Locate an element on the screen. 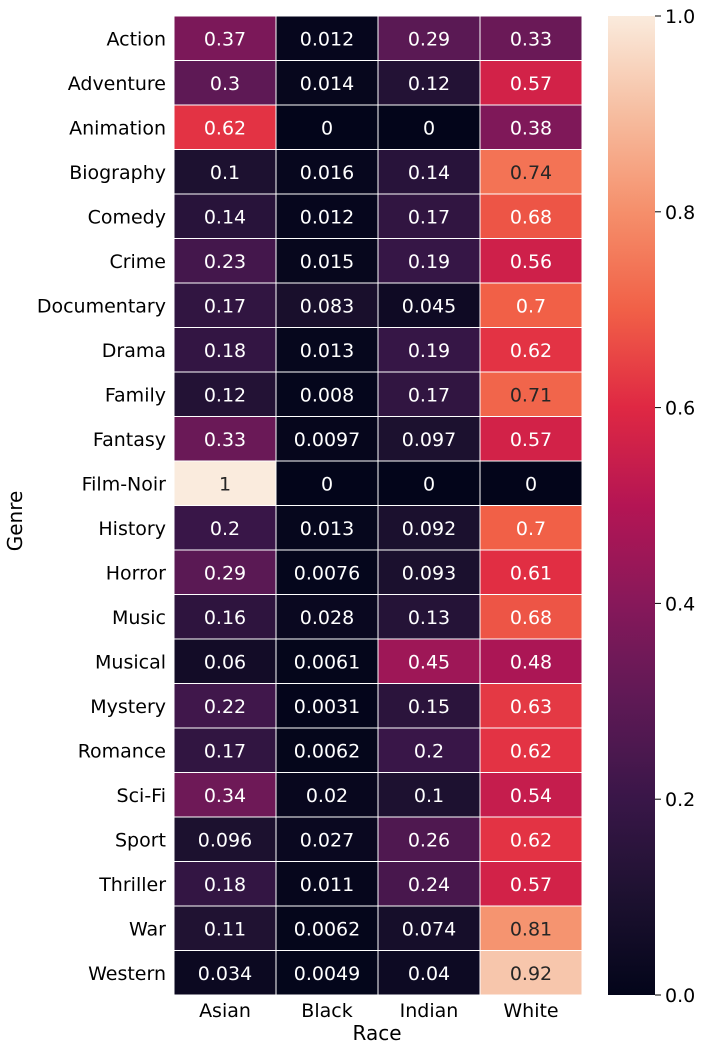 This screenshot has width=702, height=1051. cell-value-label: 0.096 is located at coordinates (225, 840).